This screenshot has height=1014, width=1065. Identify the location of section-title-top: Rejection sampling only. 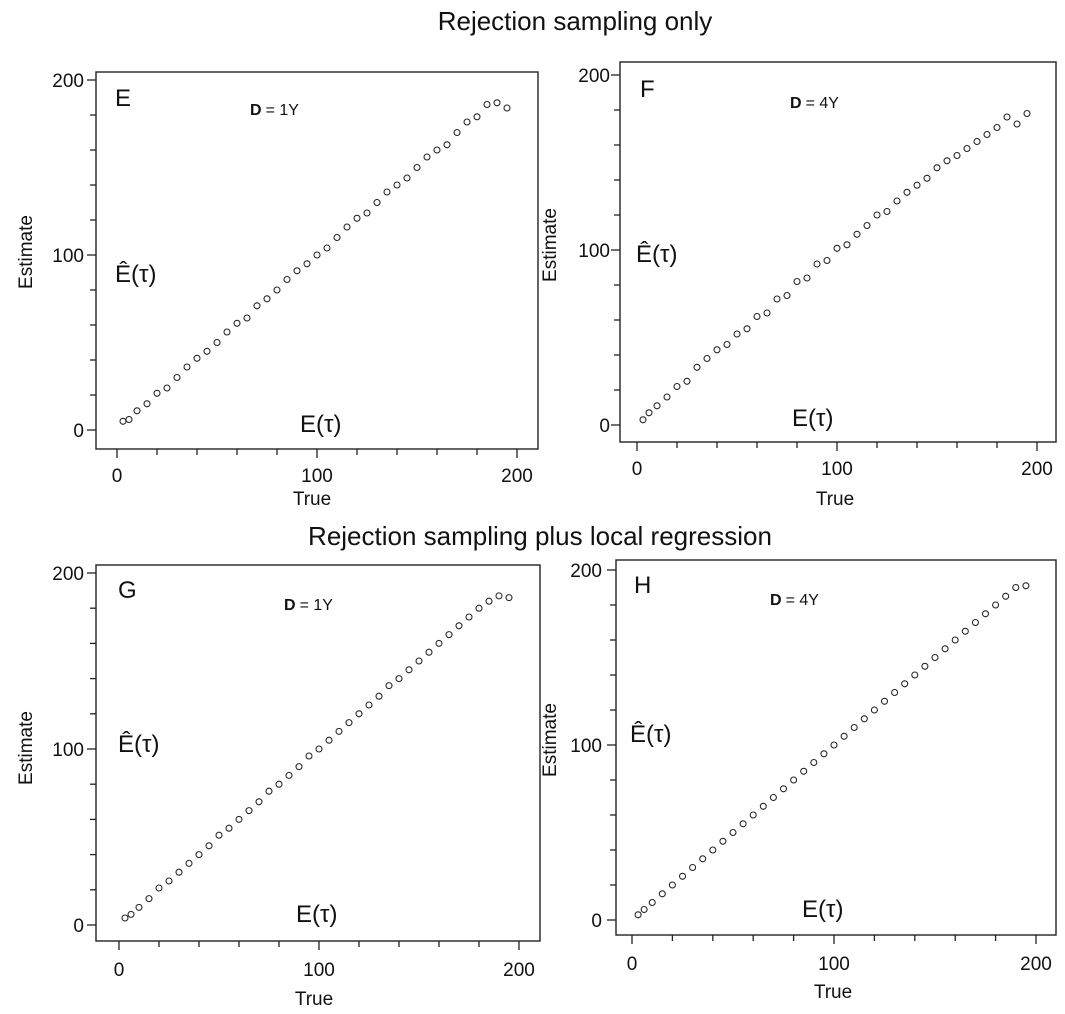
(575, 21).